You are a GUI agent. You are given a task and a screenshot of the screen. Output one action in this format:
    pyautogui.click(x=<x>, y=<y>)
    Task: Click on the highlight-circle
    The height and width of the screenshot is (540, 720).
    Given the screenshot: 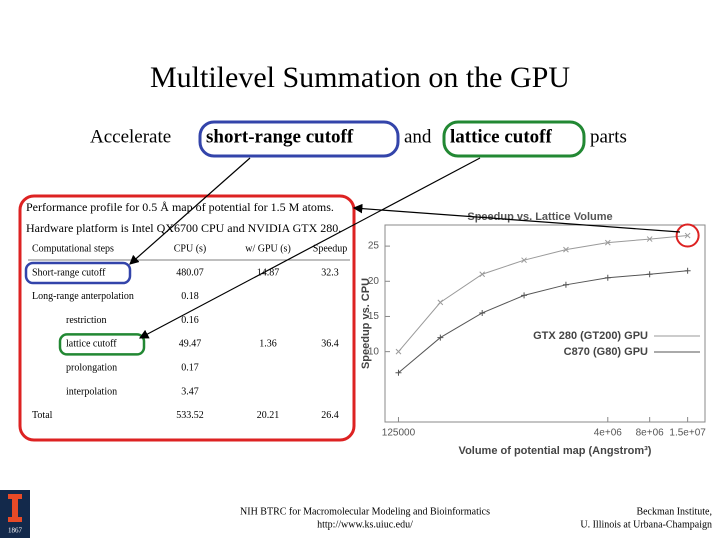 What is the action you would take?
    pyautogui.click(x=687, y=235)
    